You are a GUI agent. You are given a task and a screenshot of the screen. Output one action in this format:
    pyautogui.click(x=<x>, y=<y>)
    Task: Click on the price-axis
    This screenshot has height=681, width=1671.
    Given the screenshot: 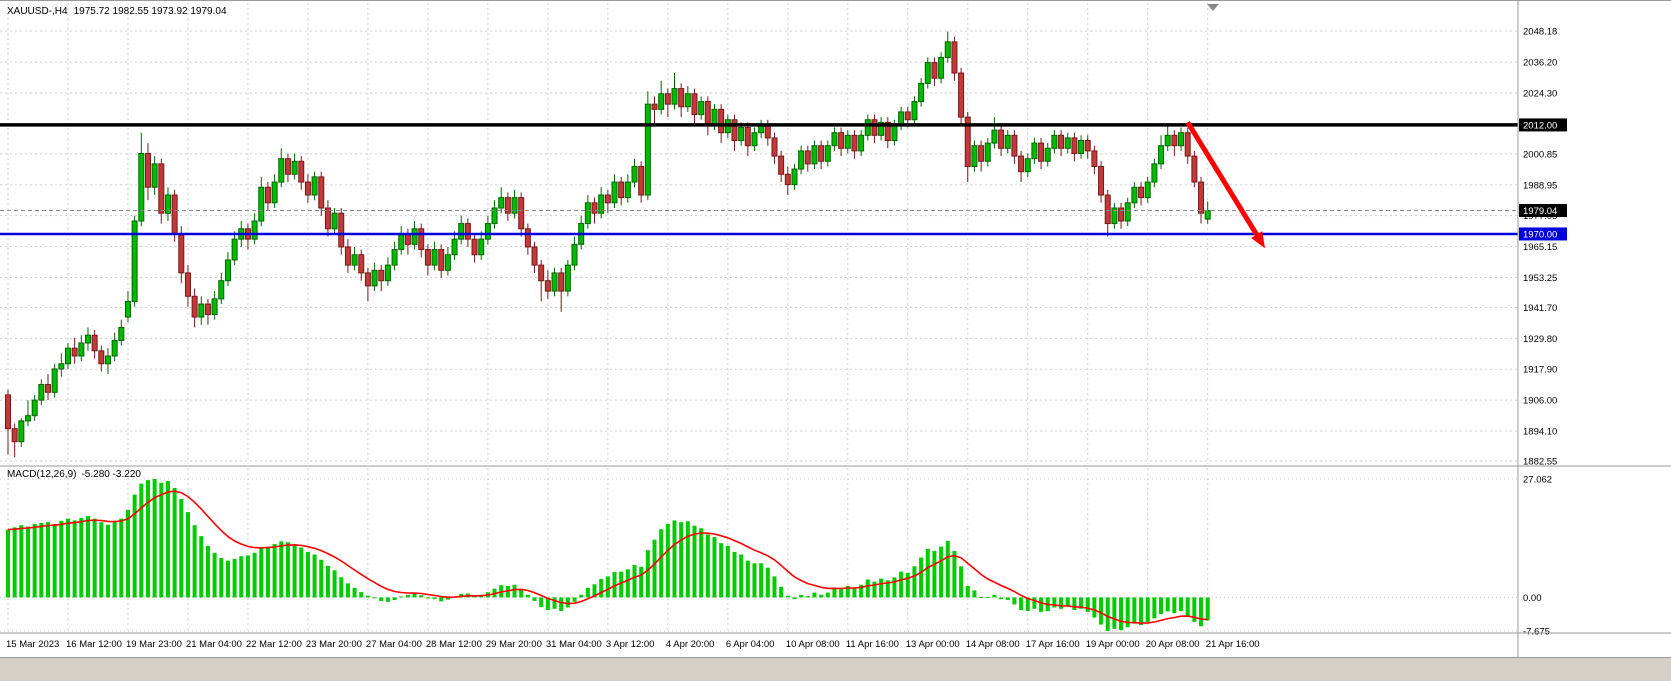 What is the action you would take?
    pyautogui.click(x=1594, y=329)
    